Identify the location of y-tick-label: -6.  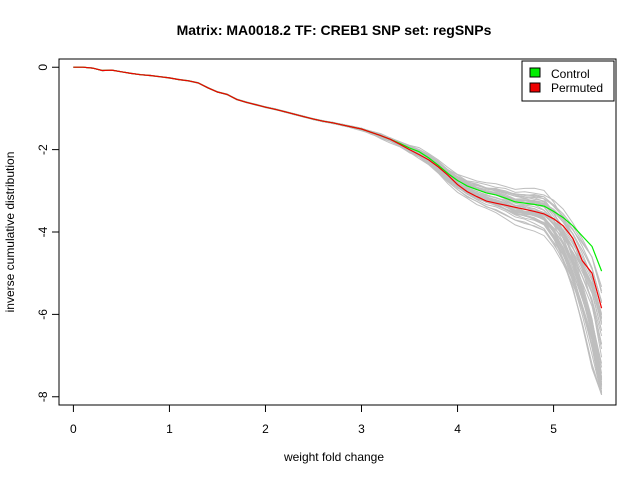
(43, 314).